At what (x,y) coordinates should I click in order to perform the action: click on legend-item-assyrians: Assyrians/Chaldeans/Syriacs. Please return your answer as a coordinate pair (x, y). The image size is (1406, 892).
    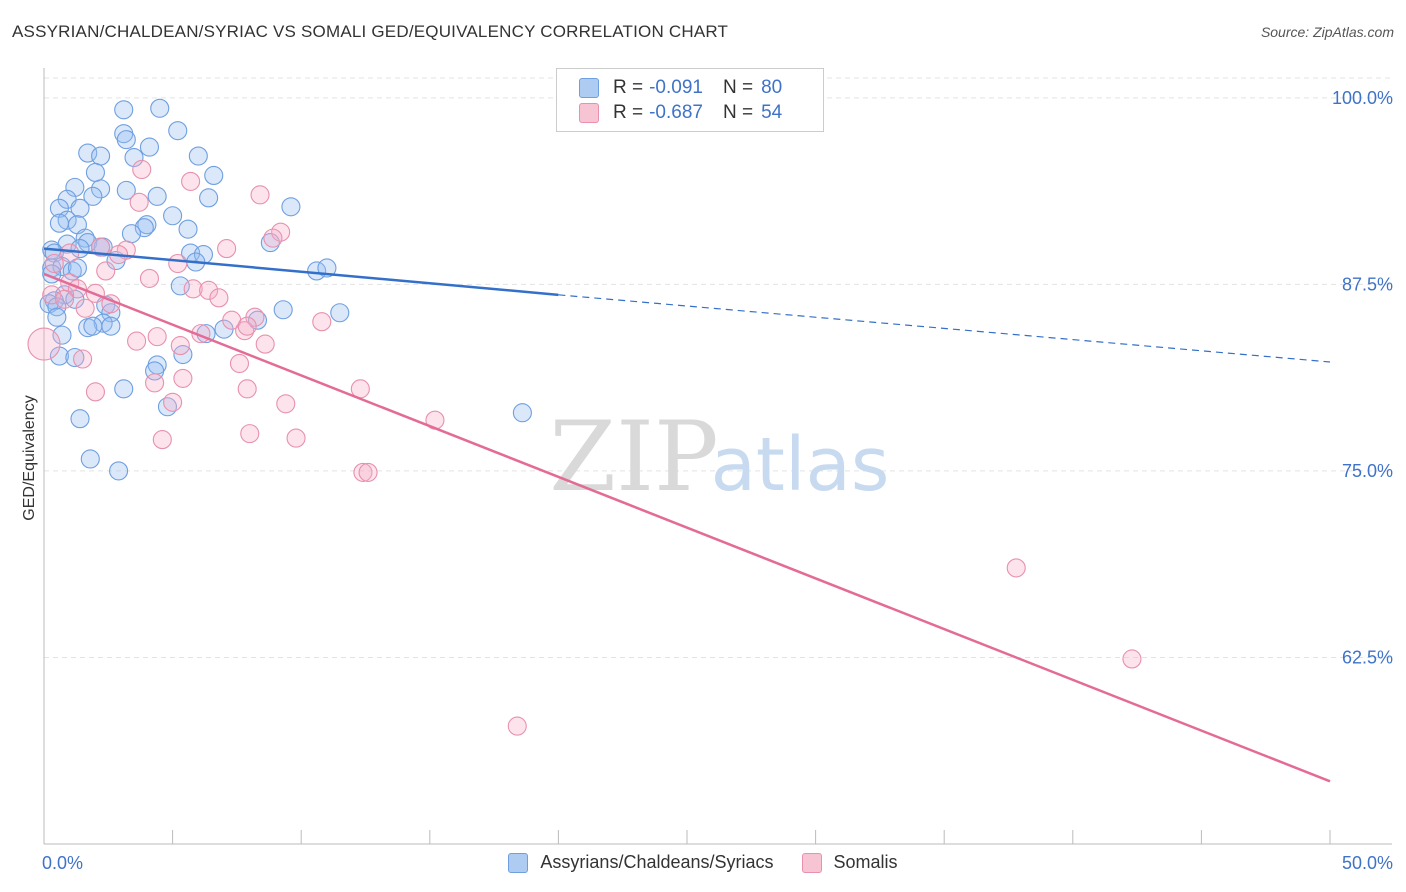
    Looking at the image, I should click on (641, 862).